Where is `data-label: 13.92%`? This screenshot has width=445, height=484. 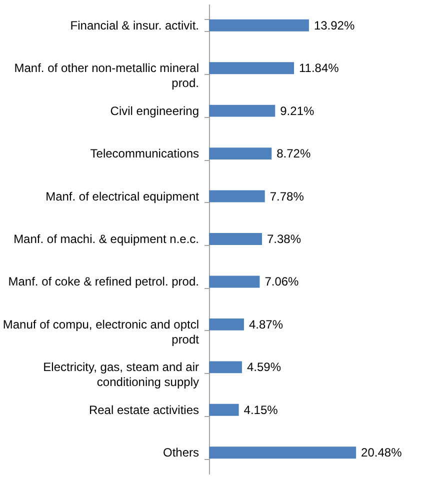 data-label: 13.92% is located at coordinates (334, 25).